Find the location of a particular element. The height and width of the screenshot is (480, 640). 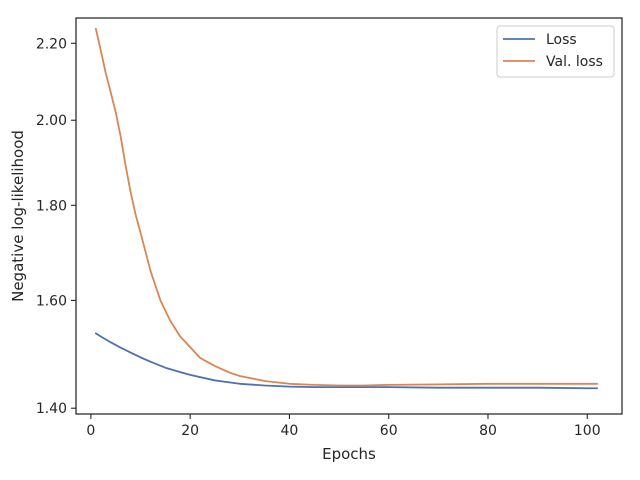

x-axis-title: Epochs is located at coordinates (349, 454).